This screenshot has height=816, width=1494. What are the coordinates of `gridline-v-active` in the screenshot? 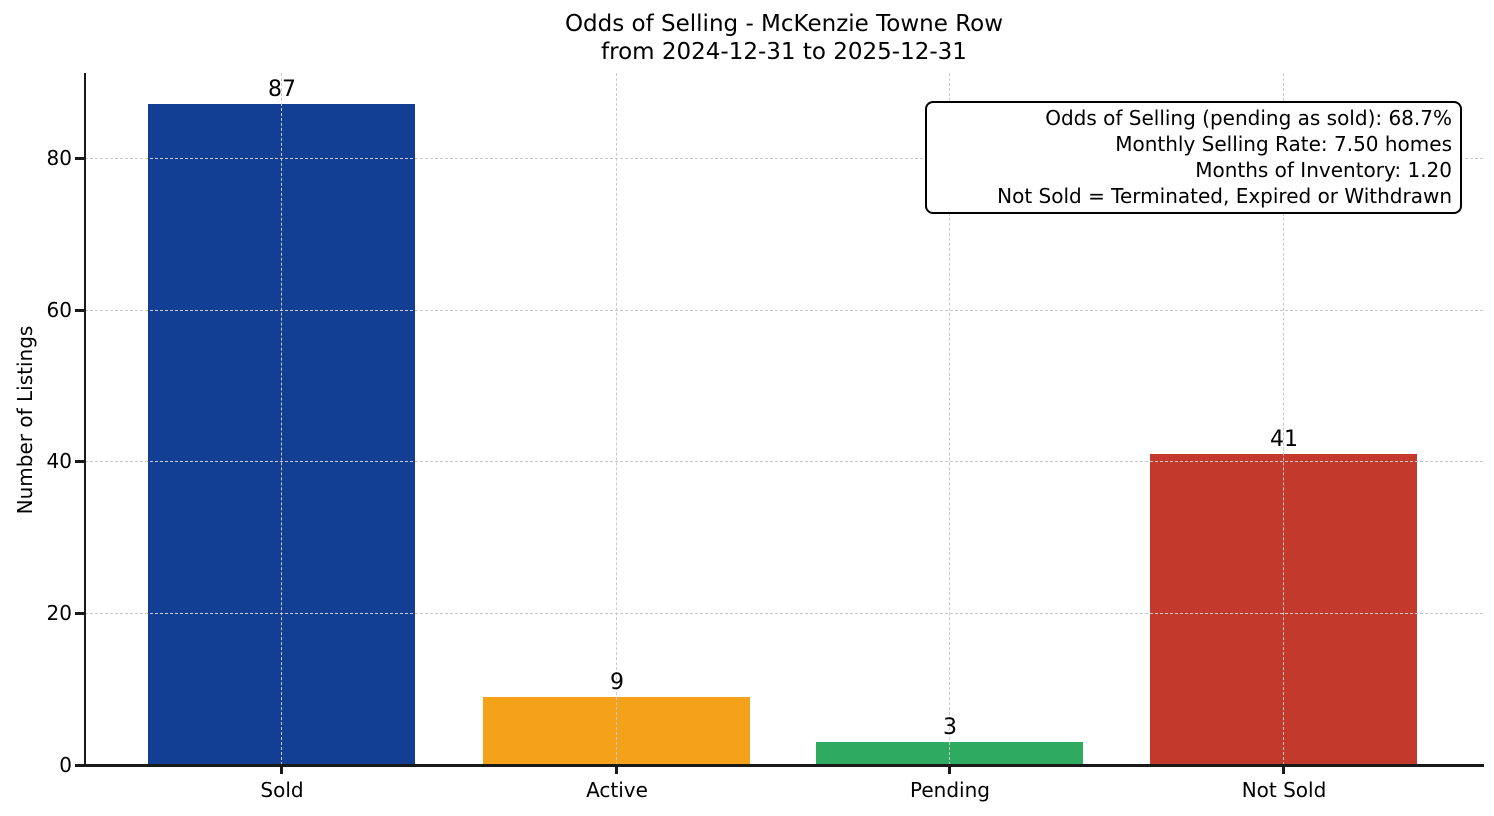 It's located at (616, 419).